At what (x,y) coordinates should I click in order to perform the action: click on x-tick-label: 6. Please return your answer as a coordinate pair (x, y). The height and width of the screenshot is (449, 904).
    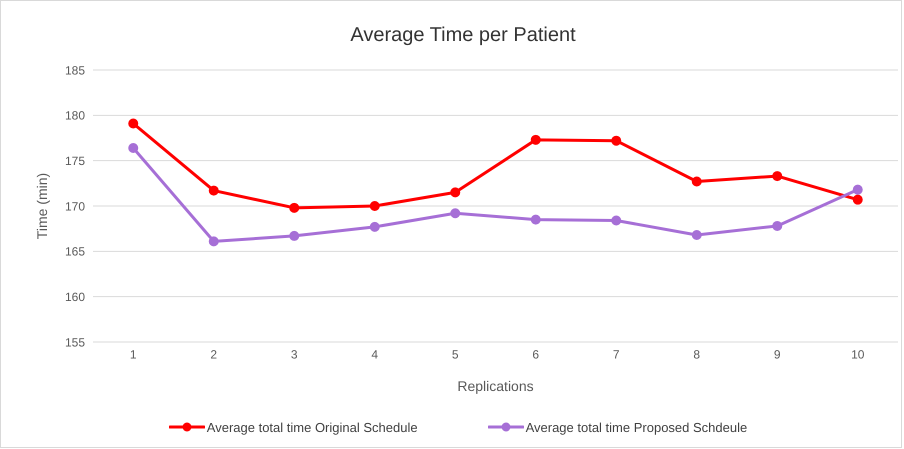
    Looking at the image, I should click on (536, 355).